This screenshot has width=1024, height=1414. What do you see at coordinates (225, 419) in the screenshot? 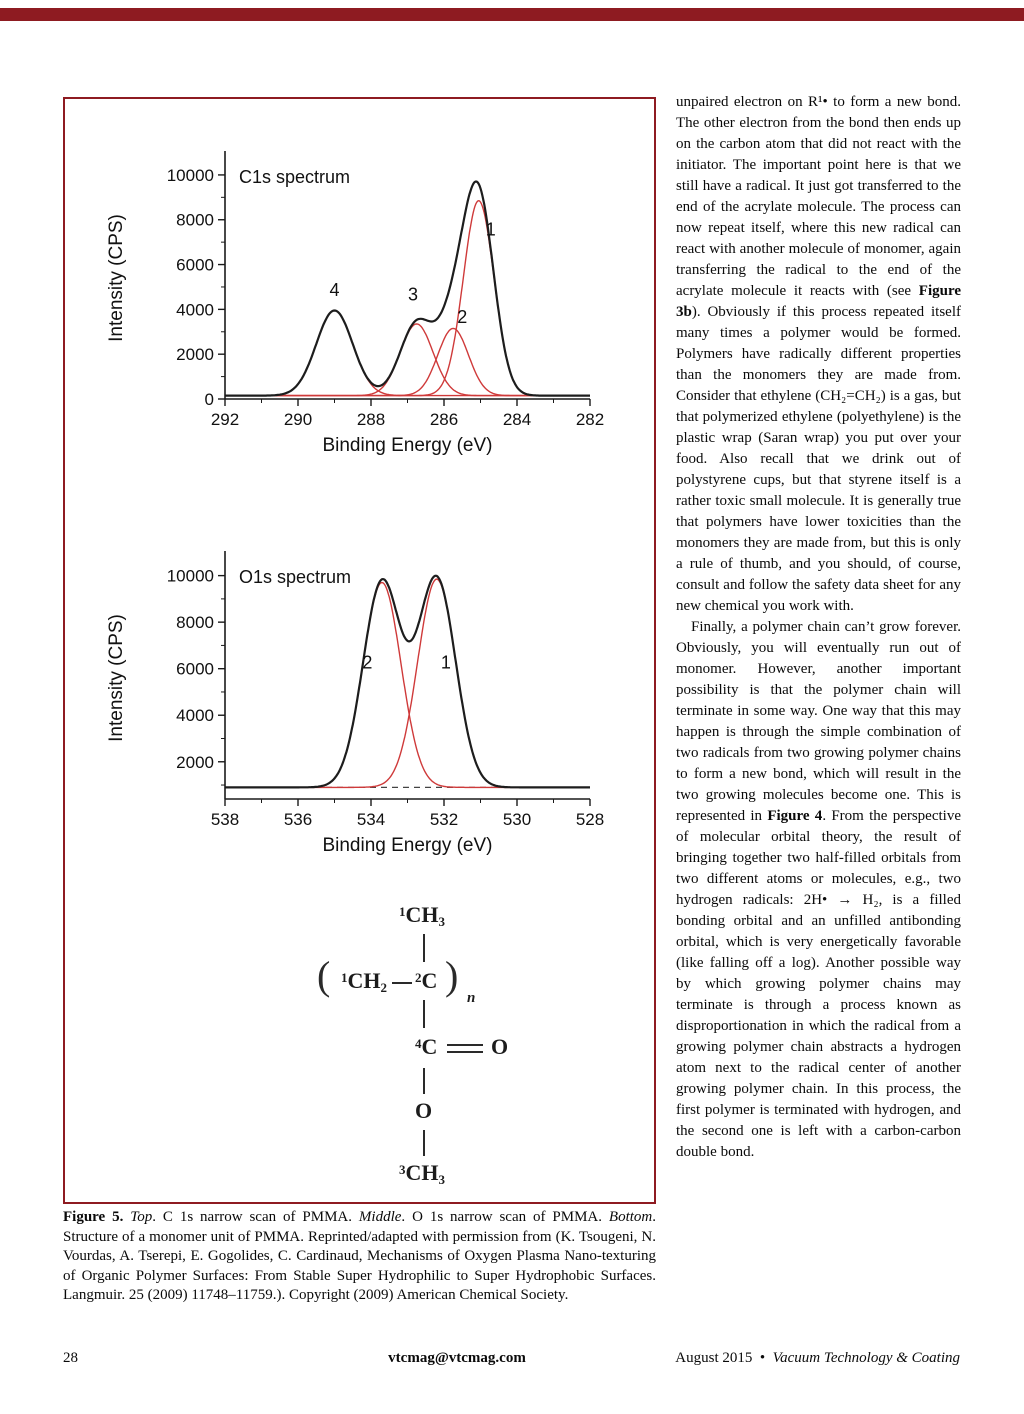
I see `svg-text: 292` at bounding box center [225, 419].